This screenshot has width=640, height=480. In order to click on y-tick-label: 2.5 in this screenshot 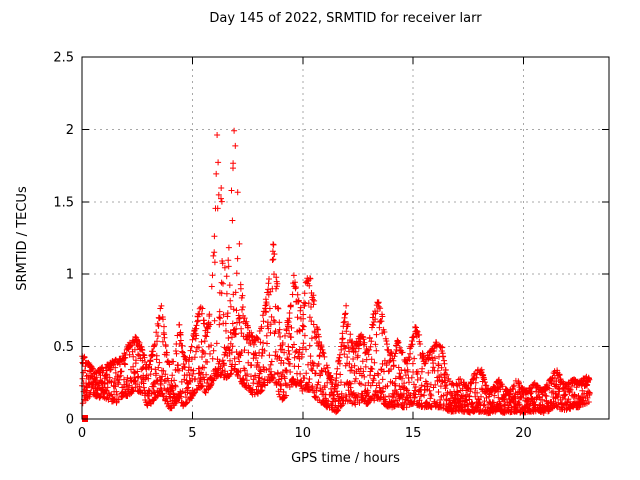, I will do `click(63, 58)`.